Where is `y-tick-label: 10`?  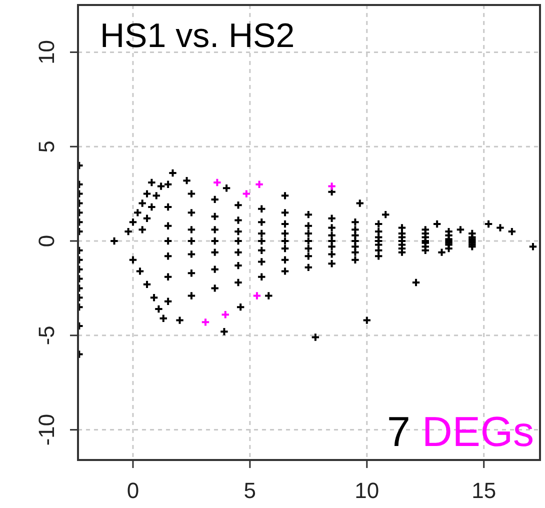
y-tick-label: 10 is located at coordinates (46, 52).